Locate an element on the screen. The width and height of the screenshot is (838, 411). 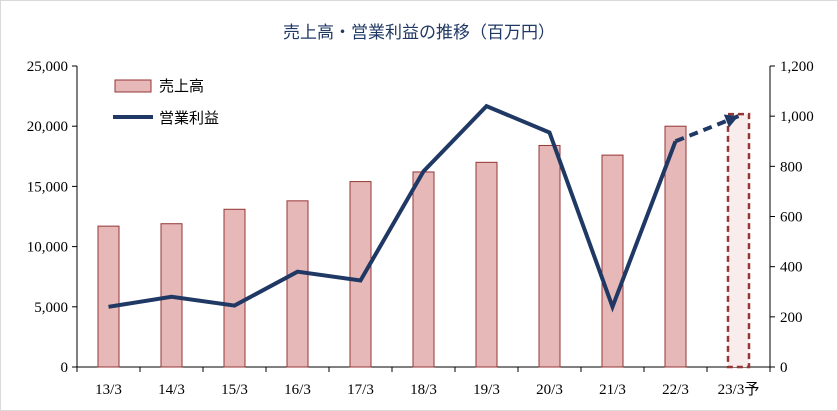
left-tick-label: 20,000 is located at coordinates (47, 127).